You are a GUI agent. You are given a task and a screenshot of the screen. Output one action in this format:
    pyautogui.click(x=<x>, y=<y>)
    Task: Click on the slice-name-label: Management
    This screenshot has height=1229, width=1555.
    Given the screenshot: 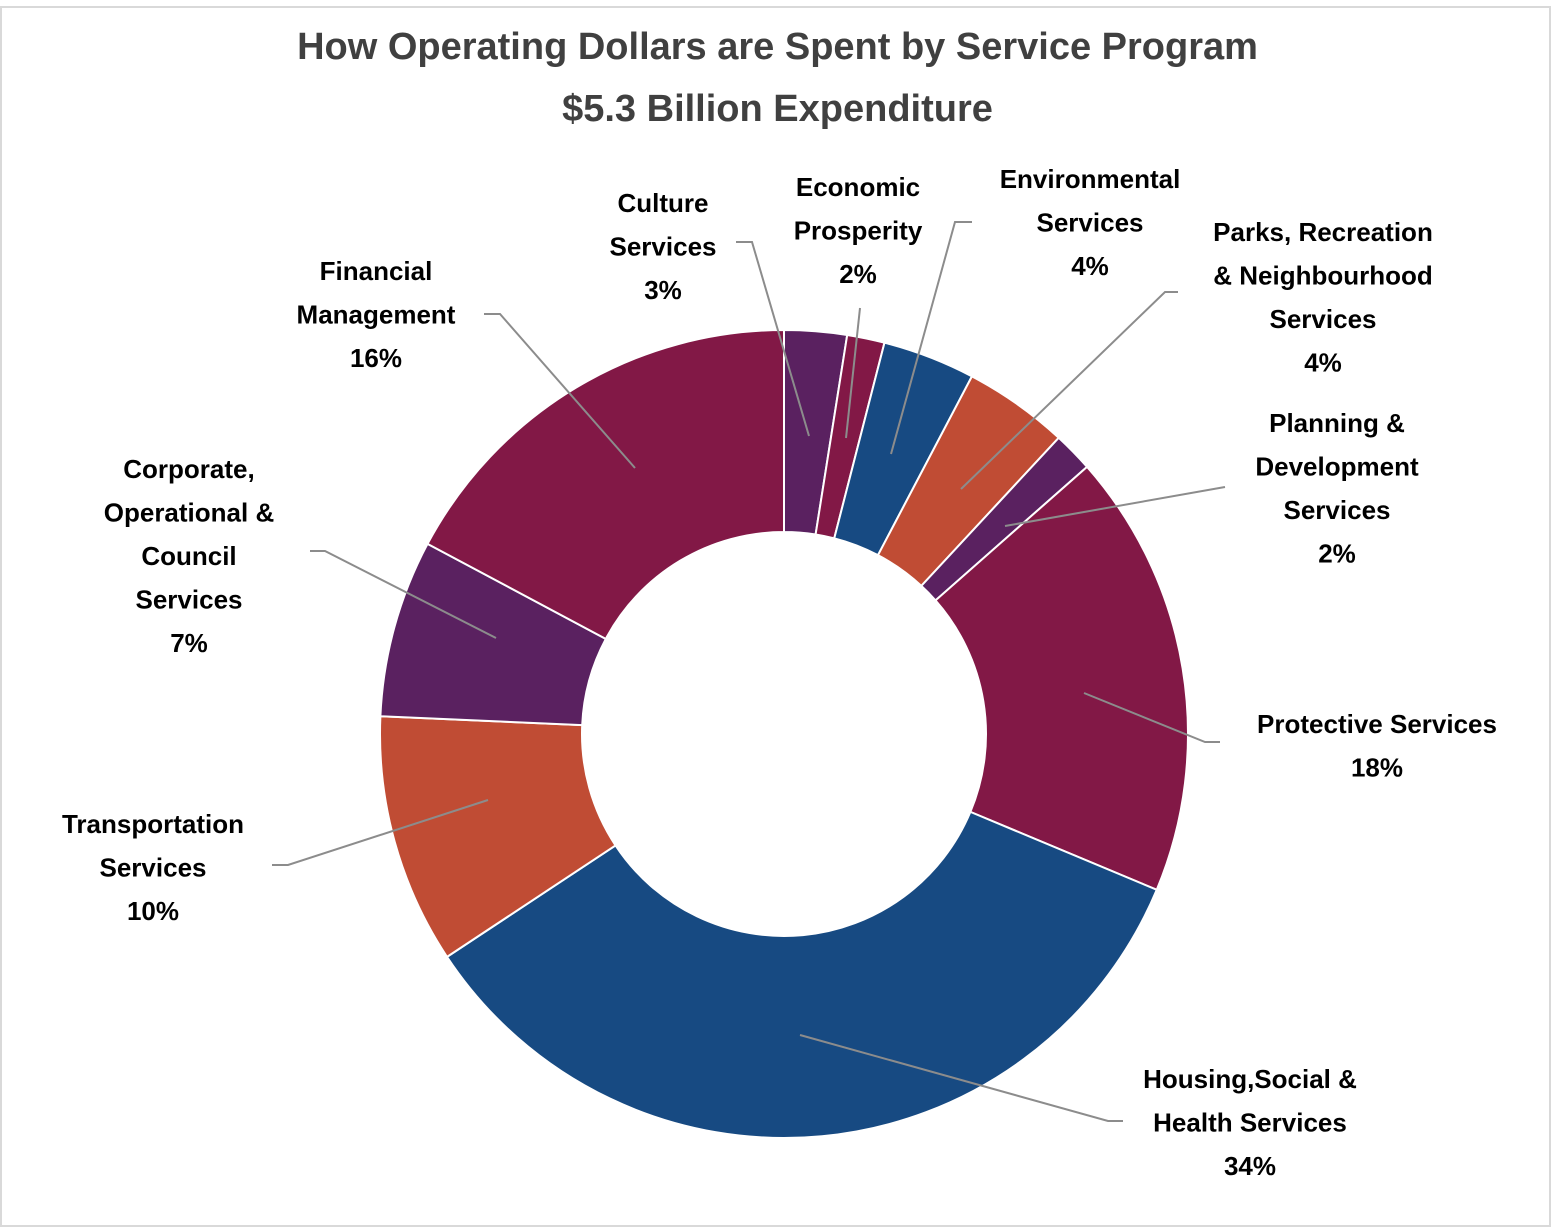 What is the action you would take?
    pyautogui.click(x=376, y=315)
    